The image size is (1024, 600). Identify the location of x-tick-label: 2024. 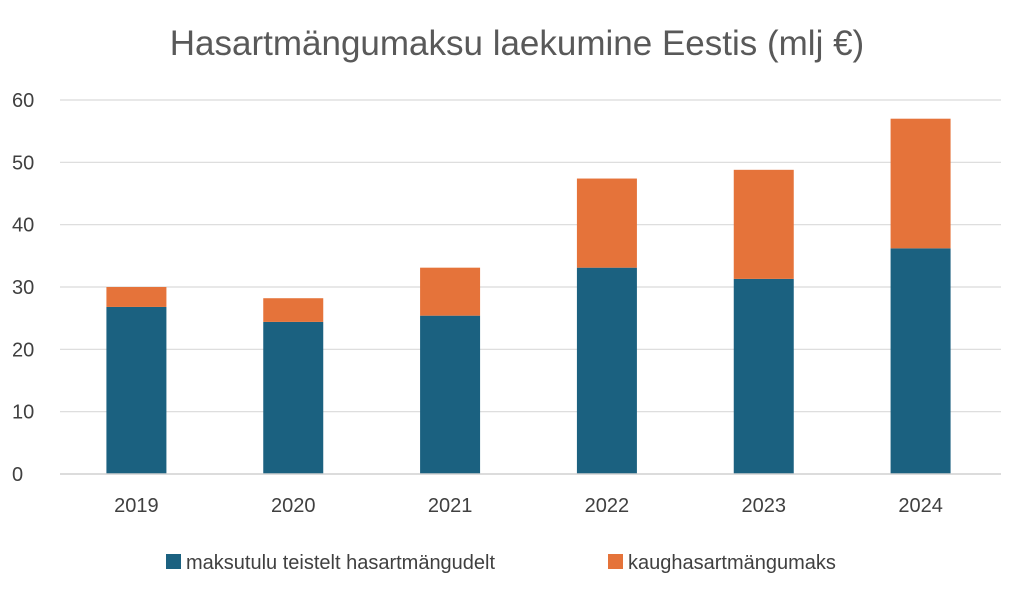
(920, 506).